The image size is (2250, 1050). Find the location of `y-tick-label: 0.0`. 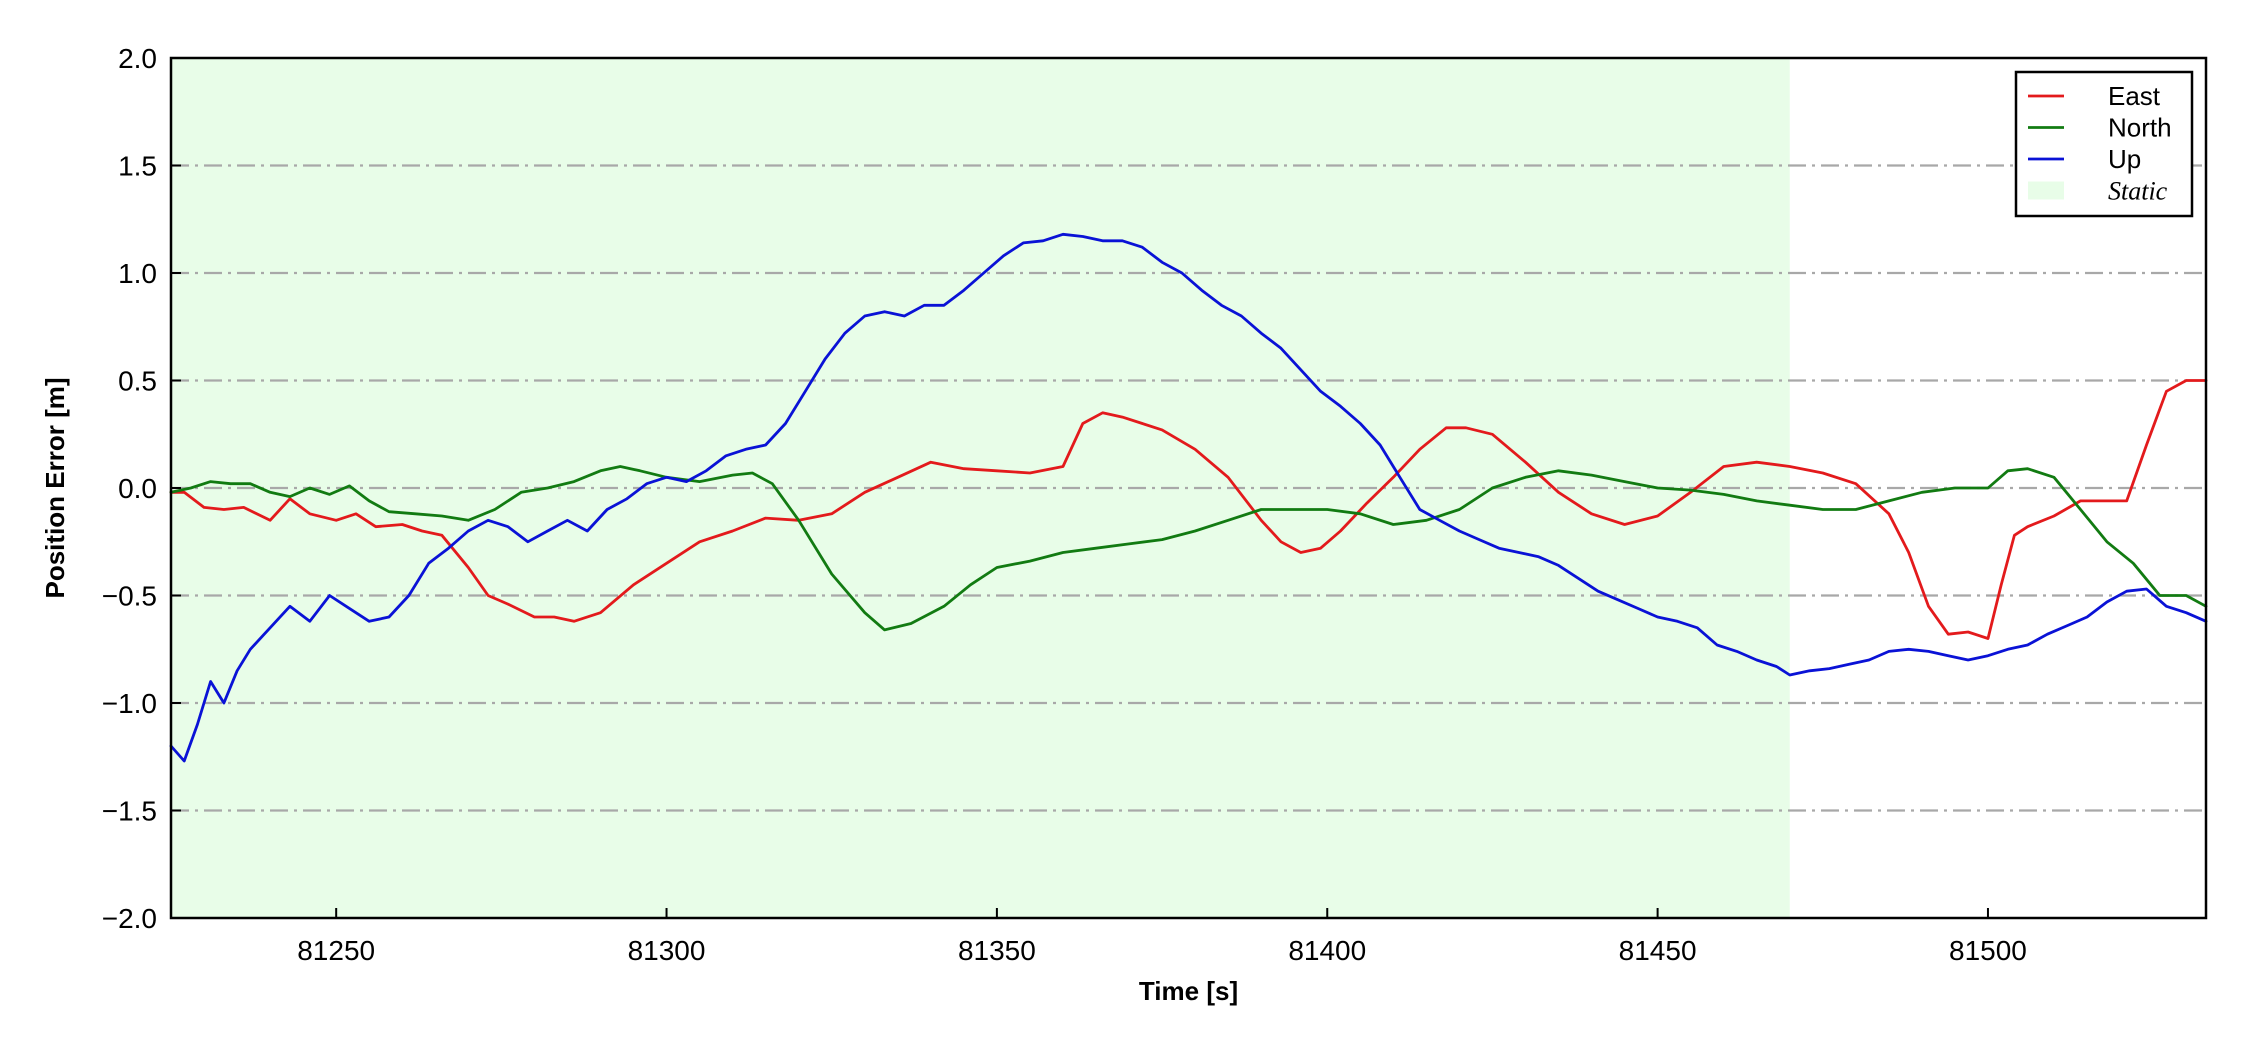

y-tick-label: 0.0 is located at coordinates (137, 488).